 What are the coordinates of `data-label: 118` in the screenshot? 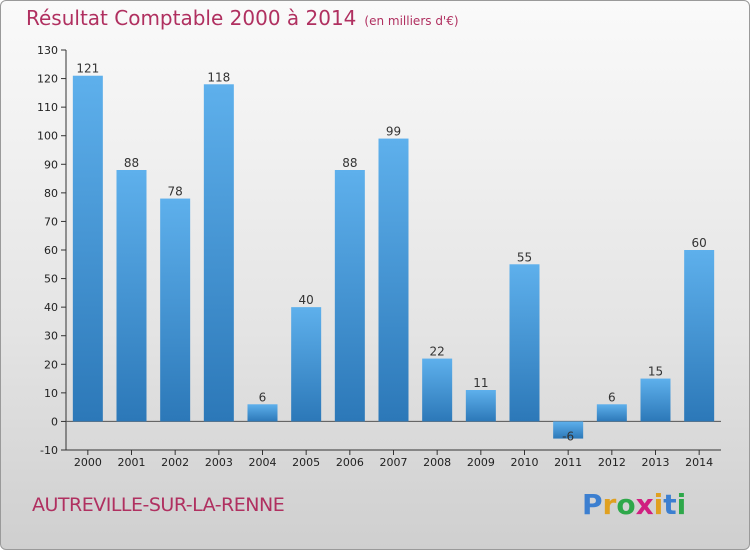 It's located at (218, 77).